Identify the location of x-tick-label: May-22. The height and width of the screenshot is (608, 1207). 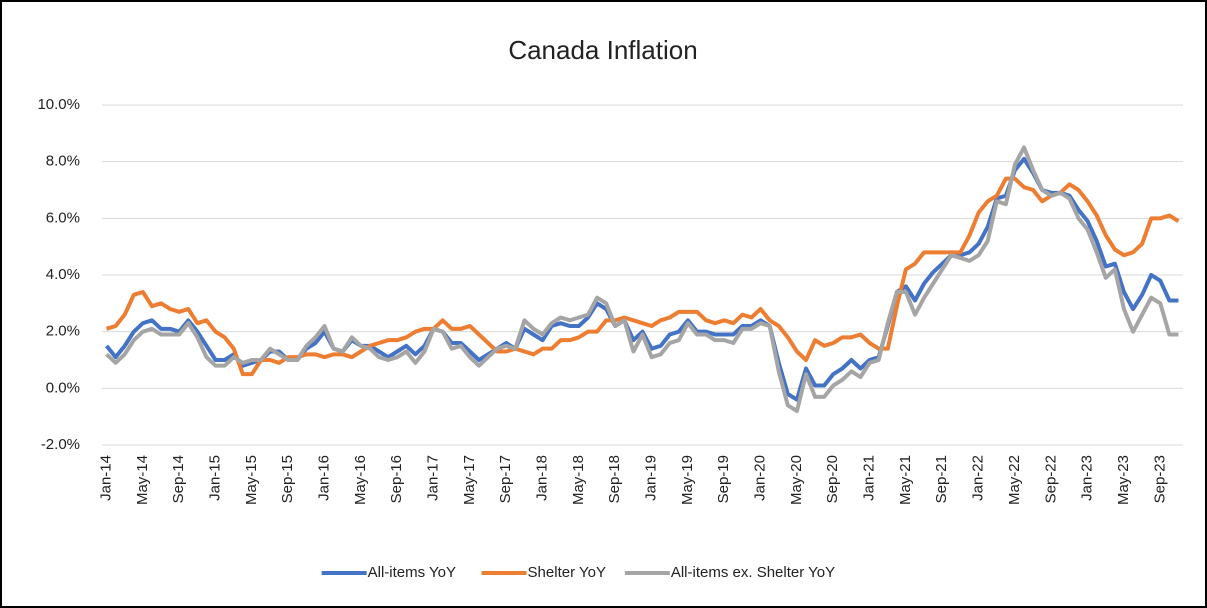
(1014, 480).